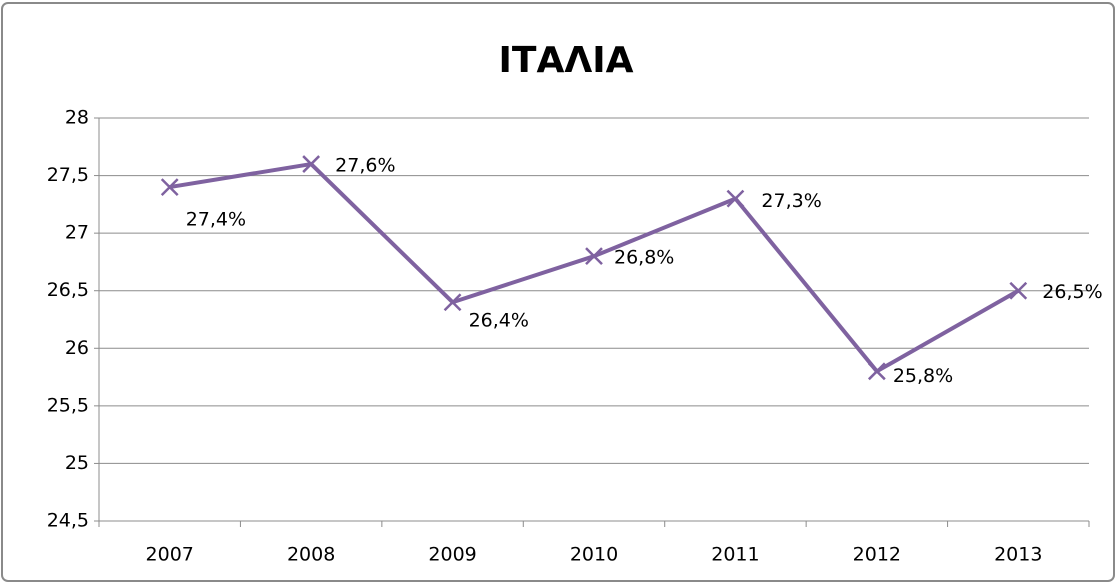 This screenshot has height=583, width=1117. What do you see at coordinates (594, 555) in the screenshot?
I see `x-tick-label: 2010` at bounding box center [594, 555].